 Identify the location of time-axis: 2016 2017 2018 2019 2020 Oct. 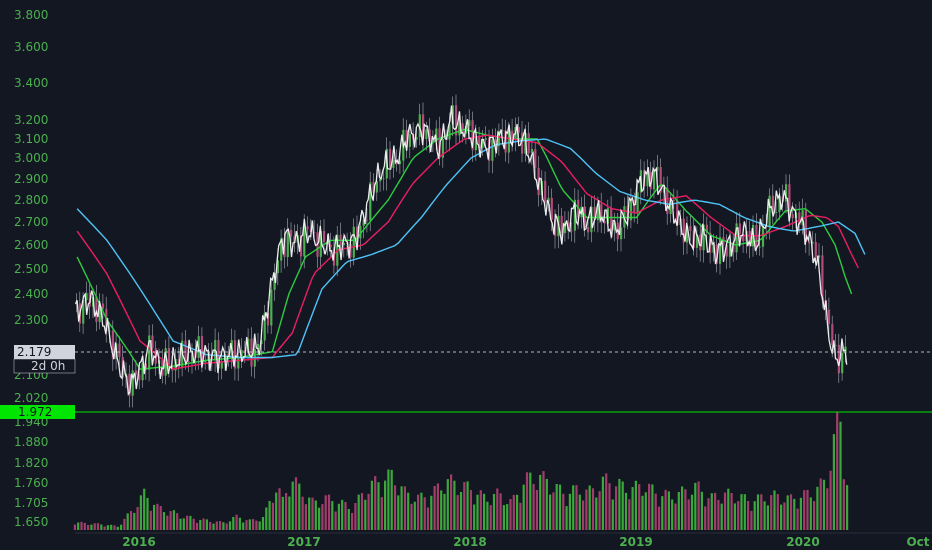
(503, 540).